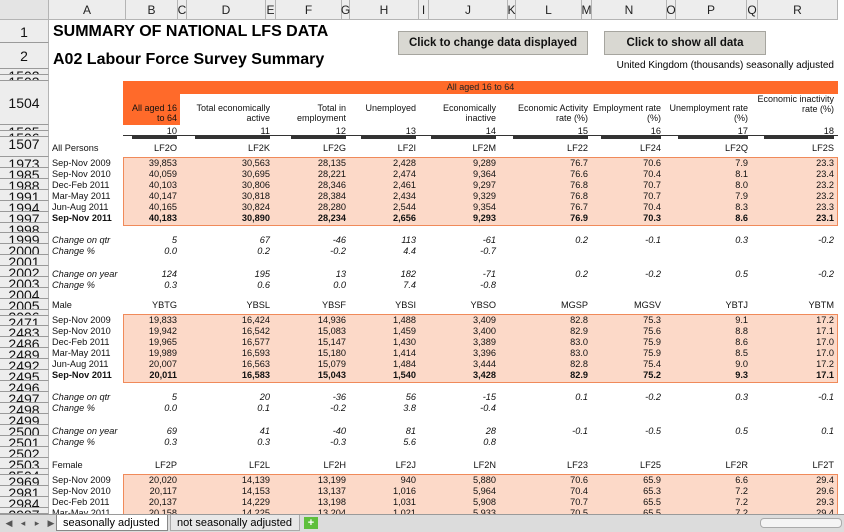 The height and width of the screenshot is (532, 844). What do you see at coordinates (711, 10) in the screenshot?
I see `column-header-p: P` at bounding box center [711, 10].